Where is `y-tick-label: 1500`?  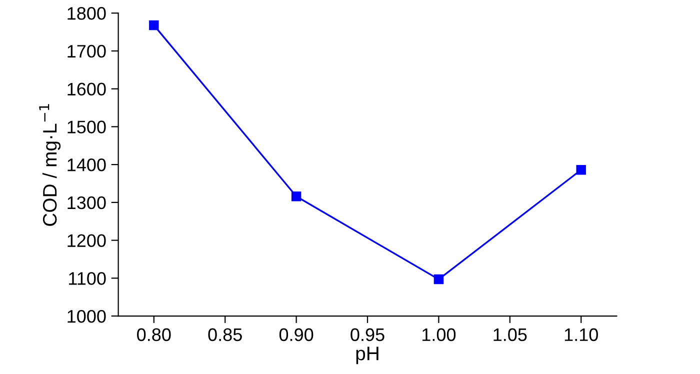 y-tick-label: 1500 is located at coordinates (87, 127).